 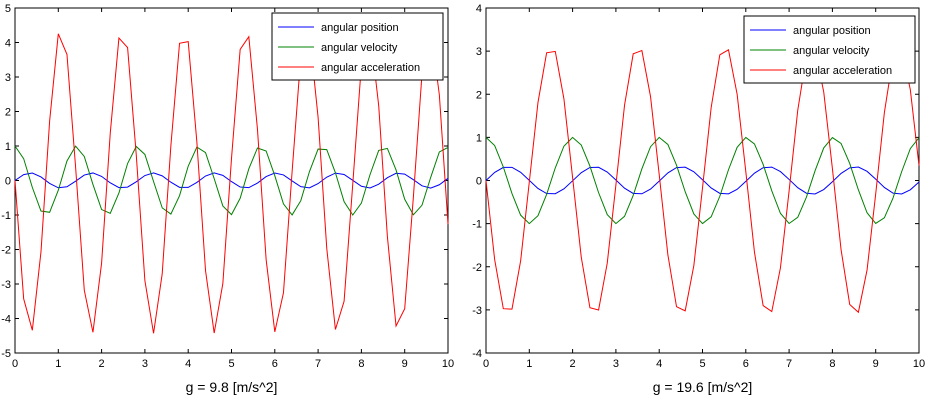 I want to click on x-axis-label: g = 19.6 [m/s^2], so click(x=703, y=387).